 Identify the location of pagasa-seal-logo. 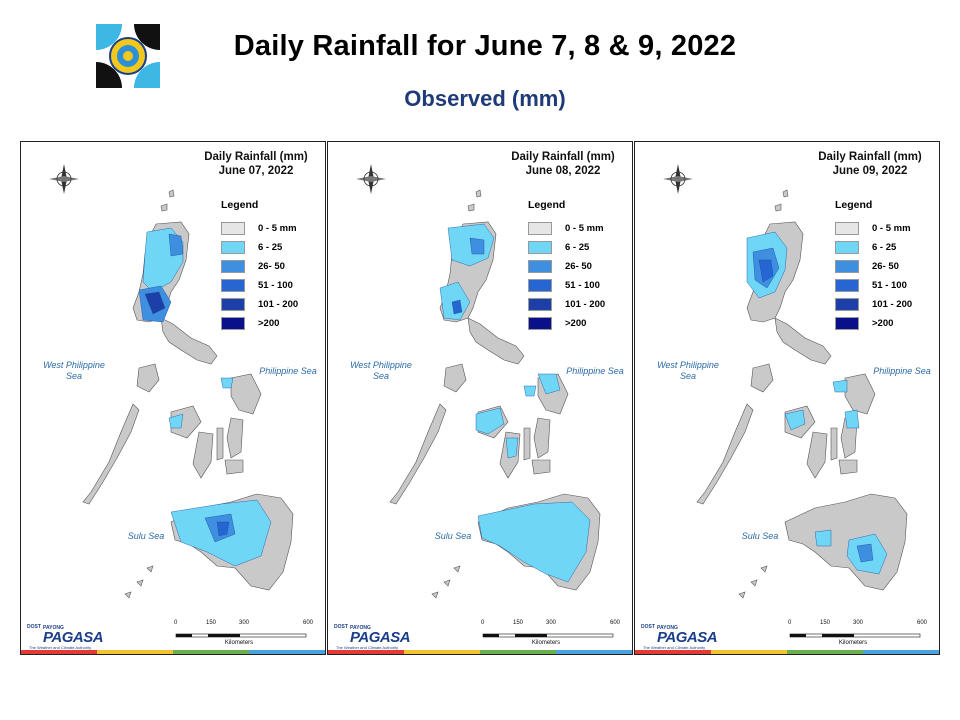
(128, 56).